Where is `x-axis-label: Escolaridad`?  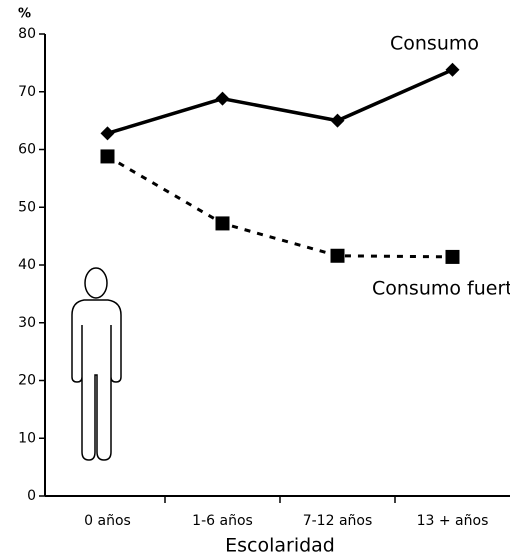 x-axis-label: Escolaridad is located at coordinates (280, 546).